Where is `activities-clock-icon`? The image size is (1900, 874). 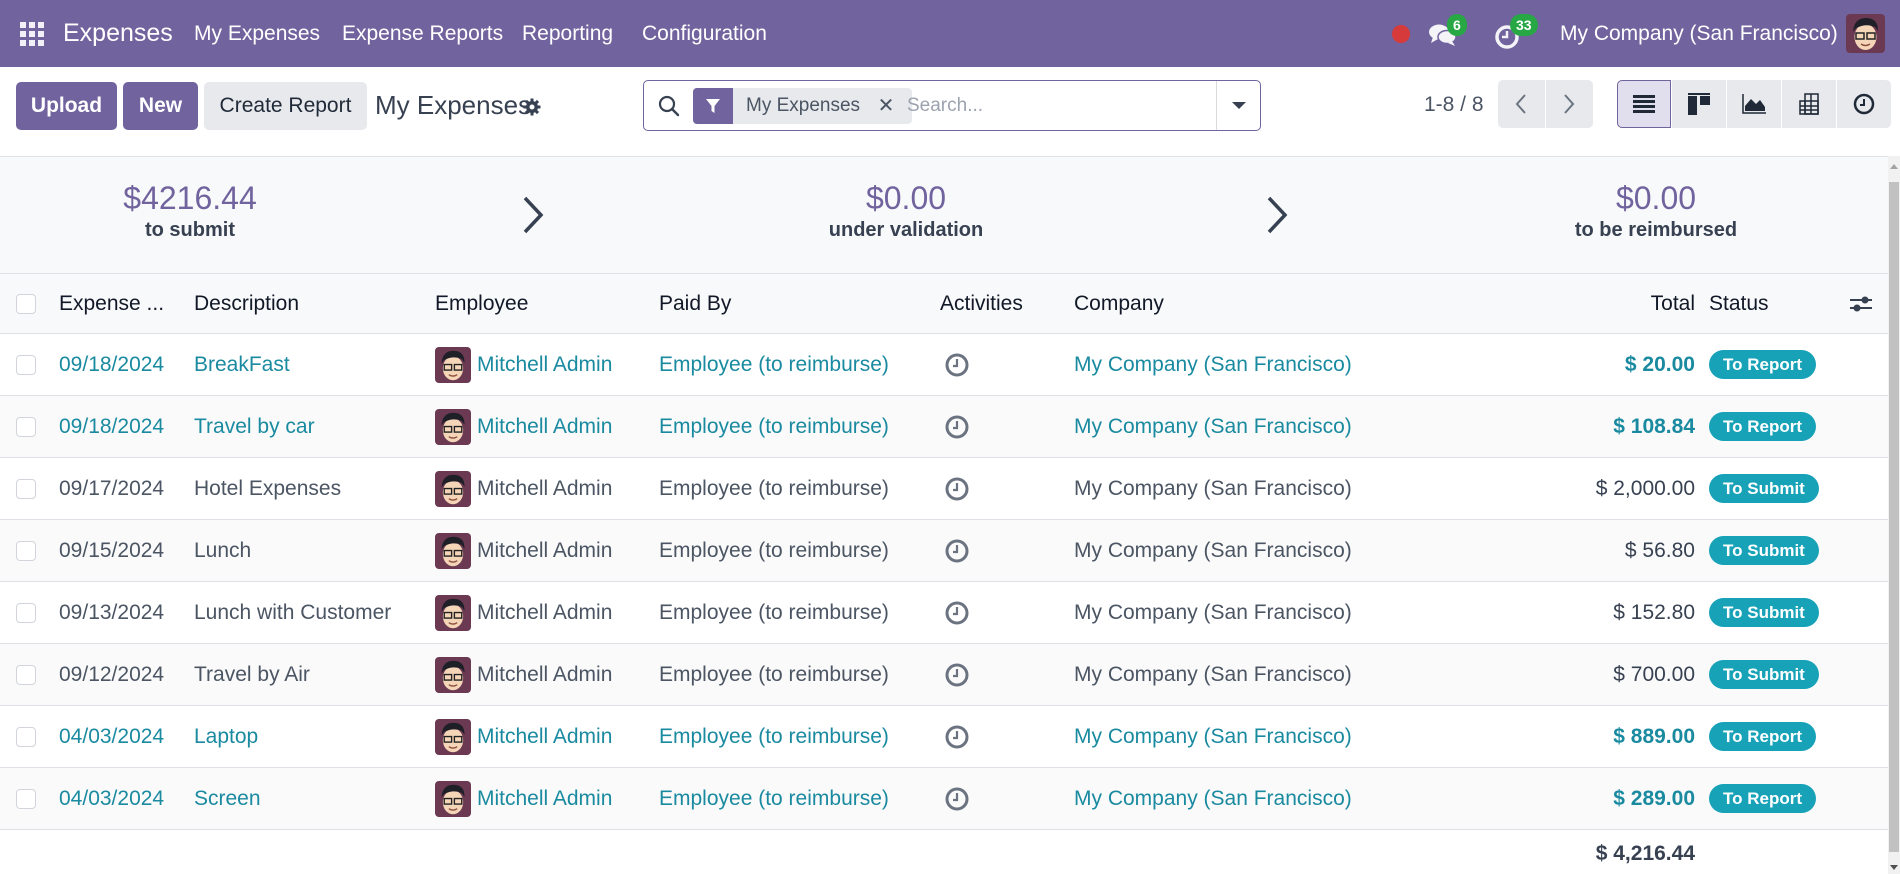
activities-clock-icon is located at coordinates (1508, 36).